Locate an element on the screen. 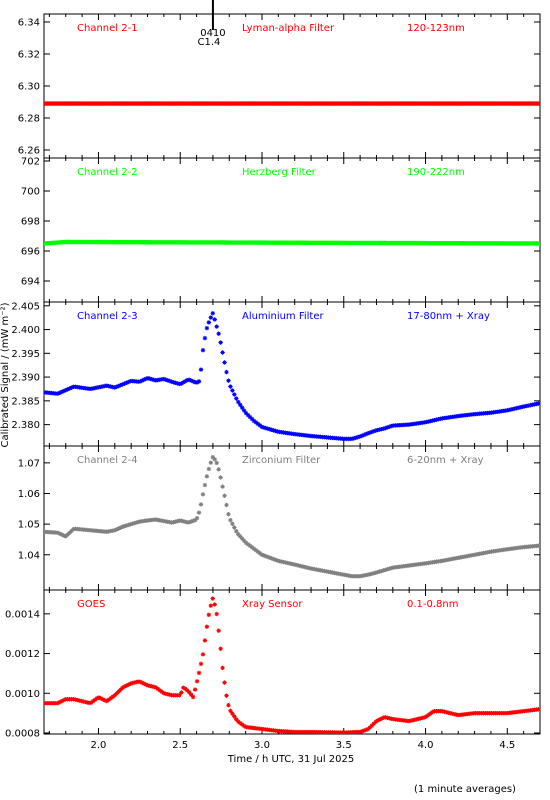 The width and height of the screenshot is (550, 800). panel-panel-label: GOES is located at coordinates (91, 604).